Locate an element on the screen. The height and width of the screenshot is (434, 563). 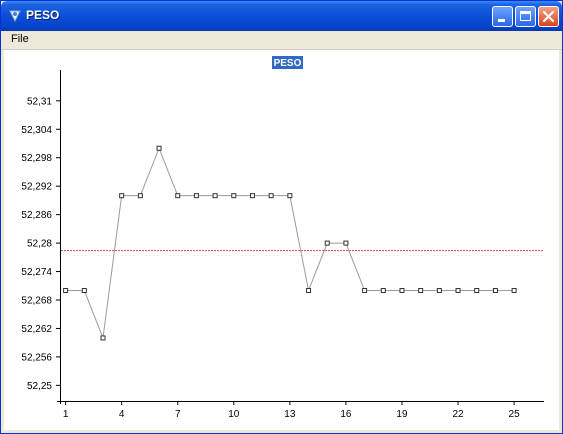
y-tick: 52,292 is located at coordinates (40, 187).